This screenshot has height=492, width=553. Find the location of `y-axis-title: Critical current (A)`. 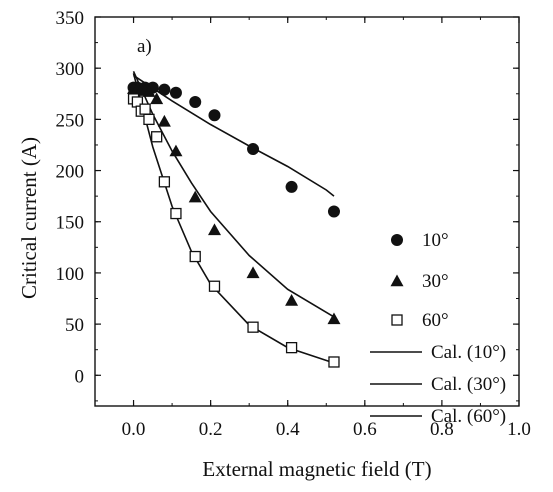

y-axis-title: Critical current (A) is located at coordinates (29, 218).